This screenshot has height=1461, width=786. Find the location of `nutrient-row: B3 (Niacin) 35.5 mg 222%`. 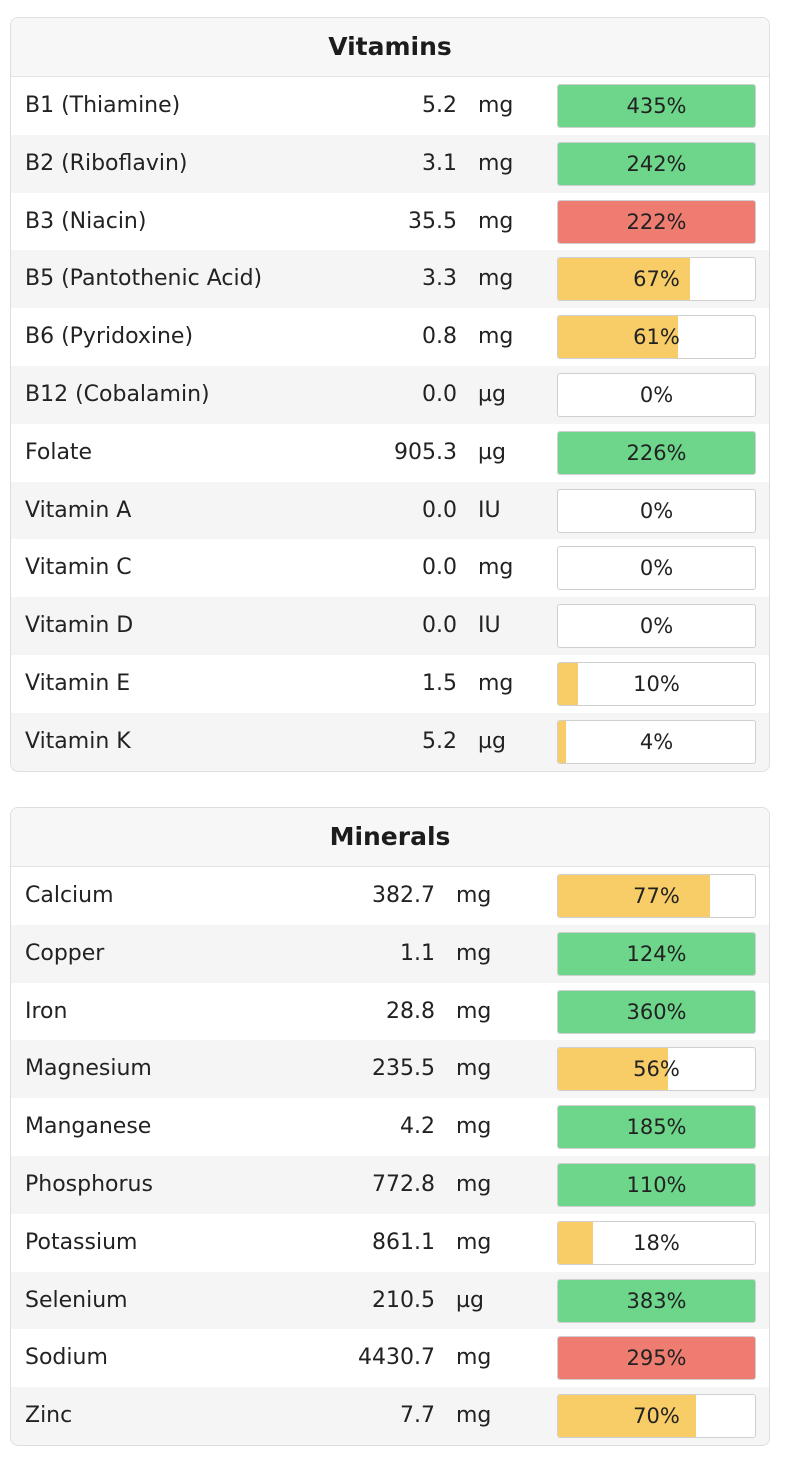

nutrient-row: B3 (Niacin) 35.5 mg 222% is located at coordinates (390, 222).